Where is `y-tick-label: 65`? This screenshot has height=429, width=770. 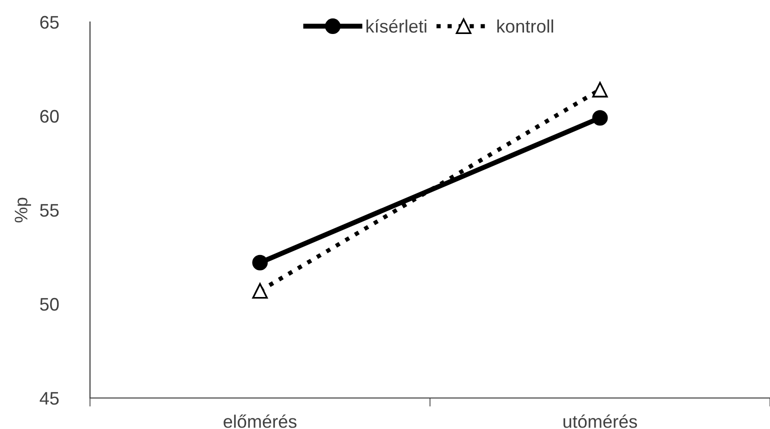
y-tick-label: 65 is located at coordinates (49, 22).